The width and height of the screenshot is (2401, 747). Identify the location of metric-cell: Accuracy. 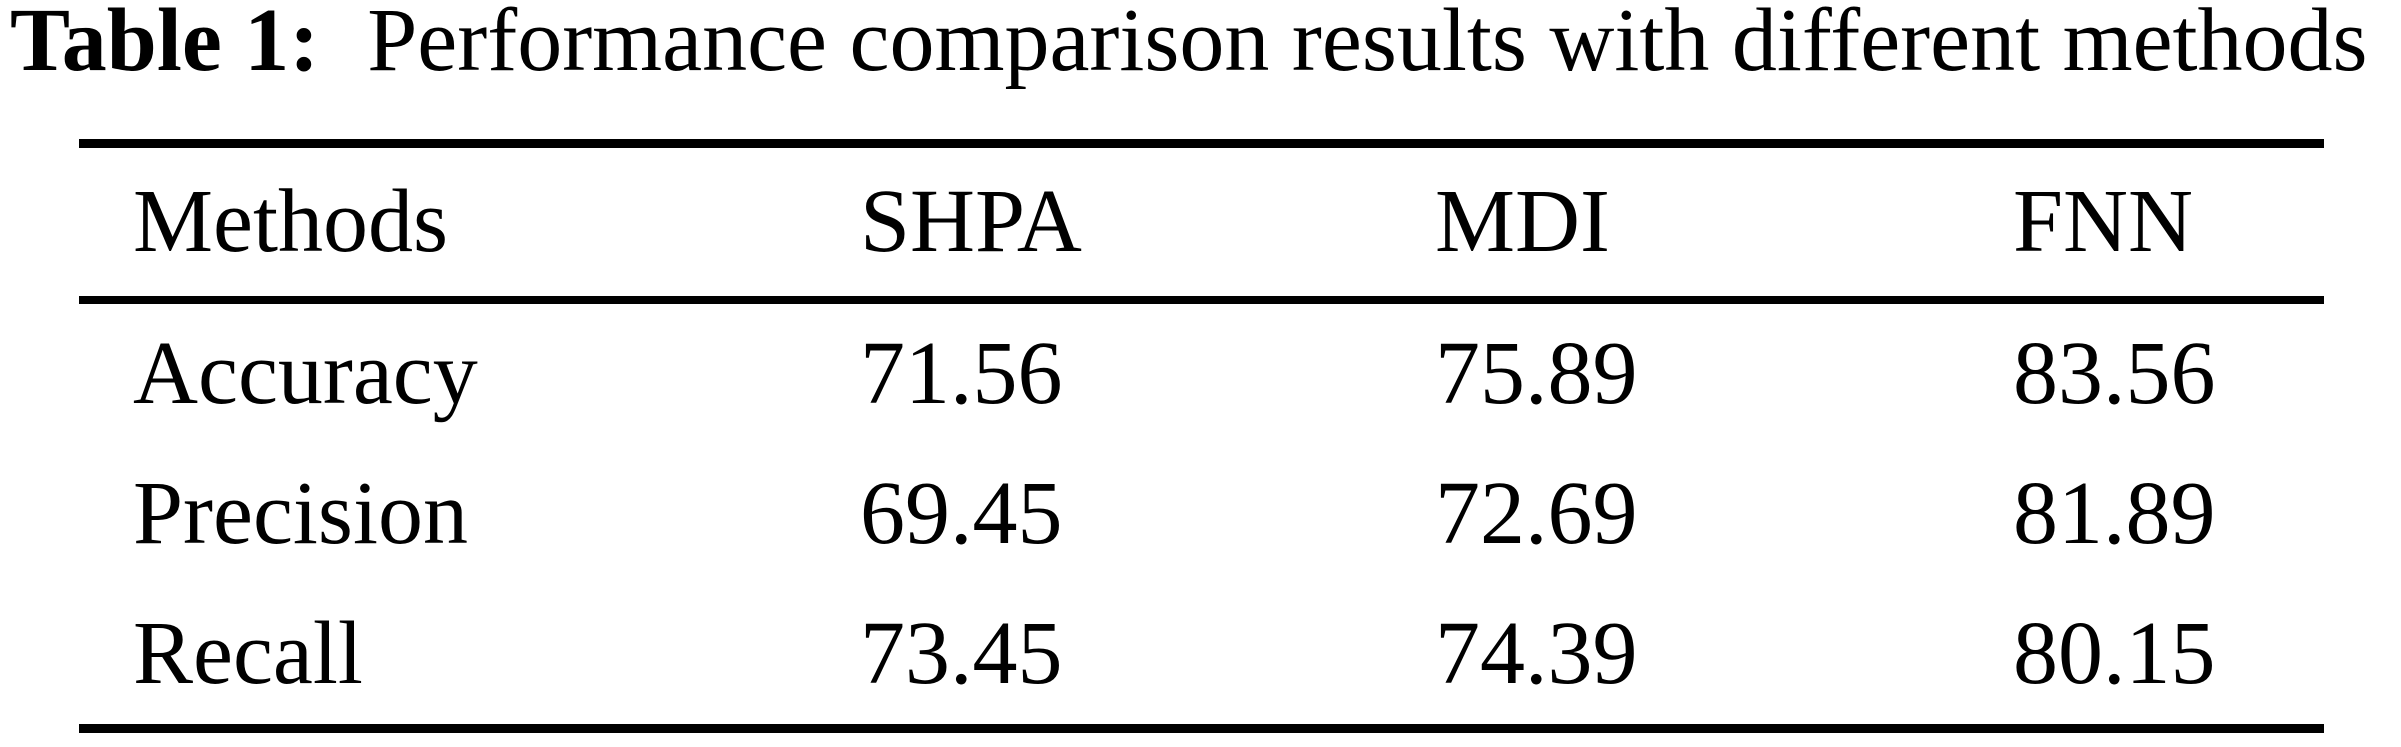
(305, 373).